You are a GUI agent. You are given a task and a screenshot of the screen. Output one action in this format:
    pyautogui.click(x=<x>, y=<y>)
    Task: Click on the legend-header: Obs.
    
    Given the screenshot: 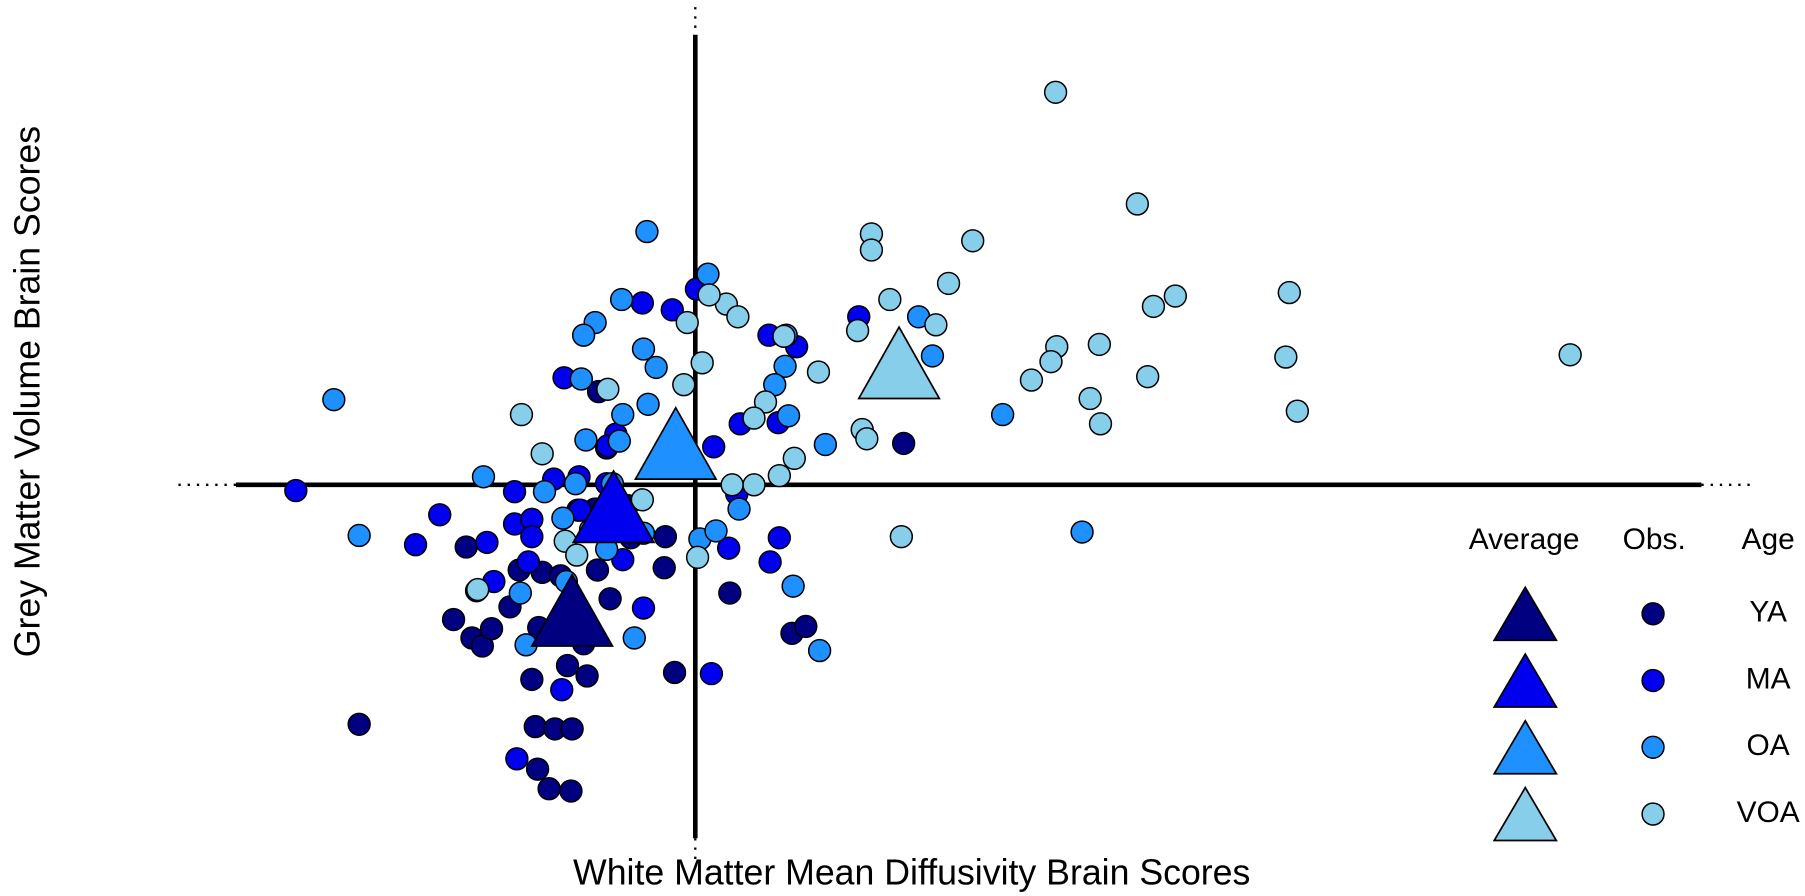 What is the action you would take?
    pyautogui.click(x=1654, y=539)
    